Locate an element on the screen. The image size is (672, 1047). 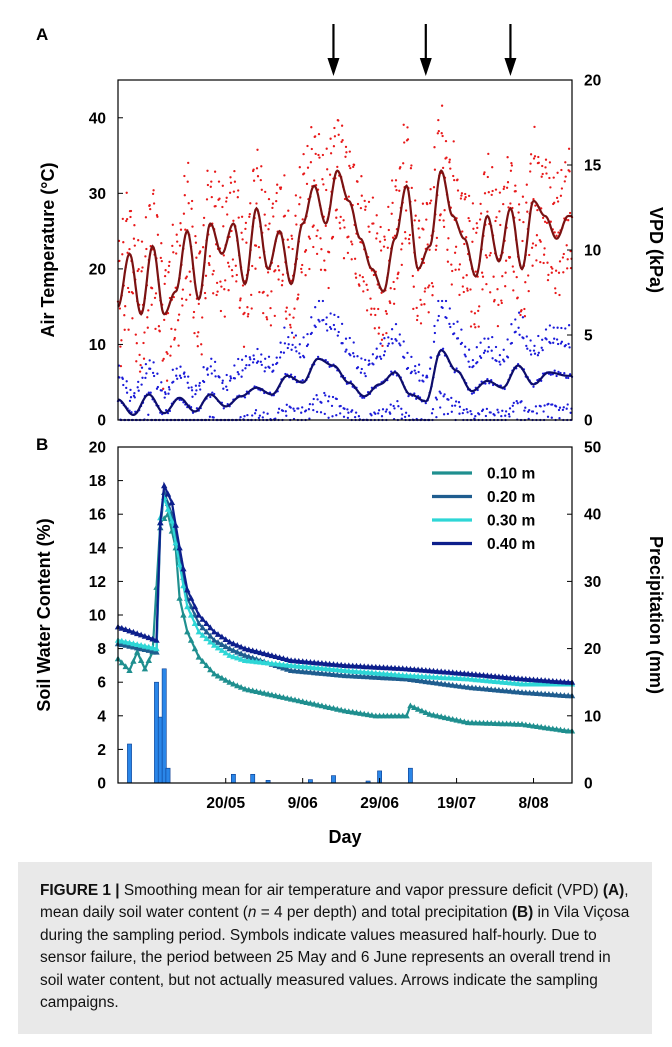
x-tick-label: 20/05 is located at coordinates (225, 803).